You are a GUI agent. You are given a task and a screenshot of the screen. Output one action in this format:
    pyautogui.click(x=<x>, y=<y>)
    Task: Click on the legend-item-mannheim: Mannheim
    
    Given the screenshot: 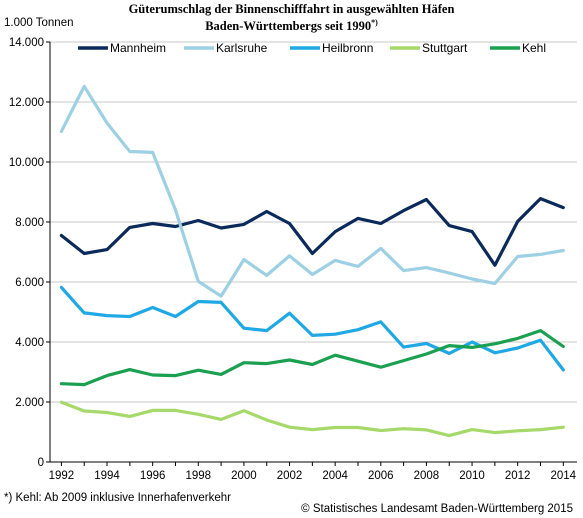 What is the action you would take?
    pyautogui.click(x=122, y=48)
    